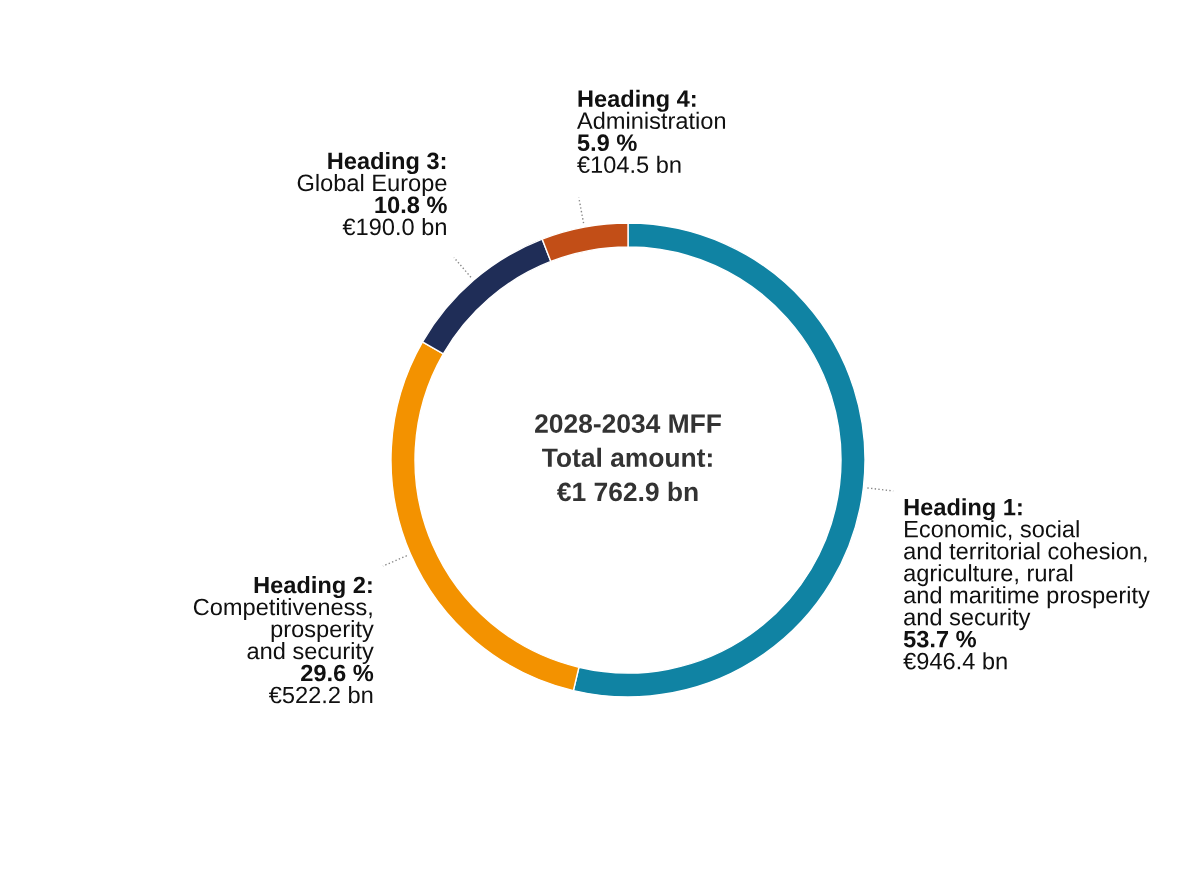  Describe the element at coordinates (628, 458) in the screenshot. I see `text: 2028-2034 MFF Total amount: €1 762.9 bn` at that location.